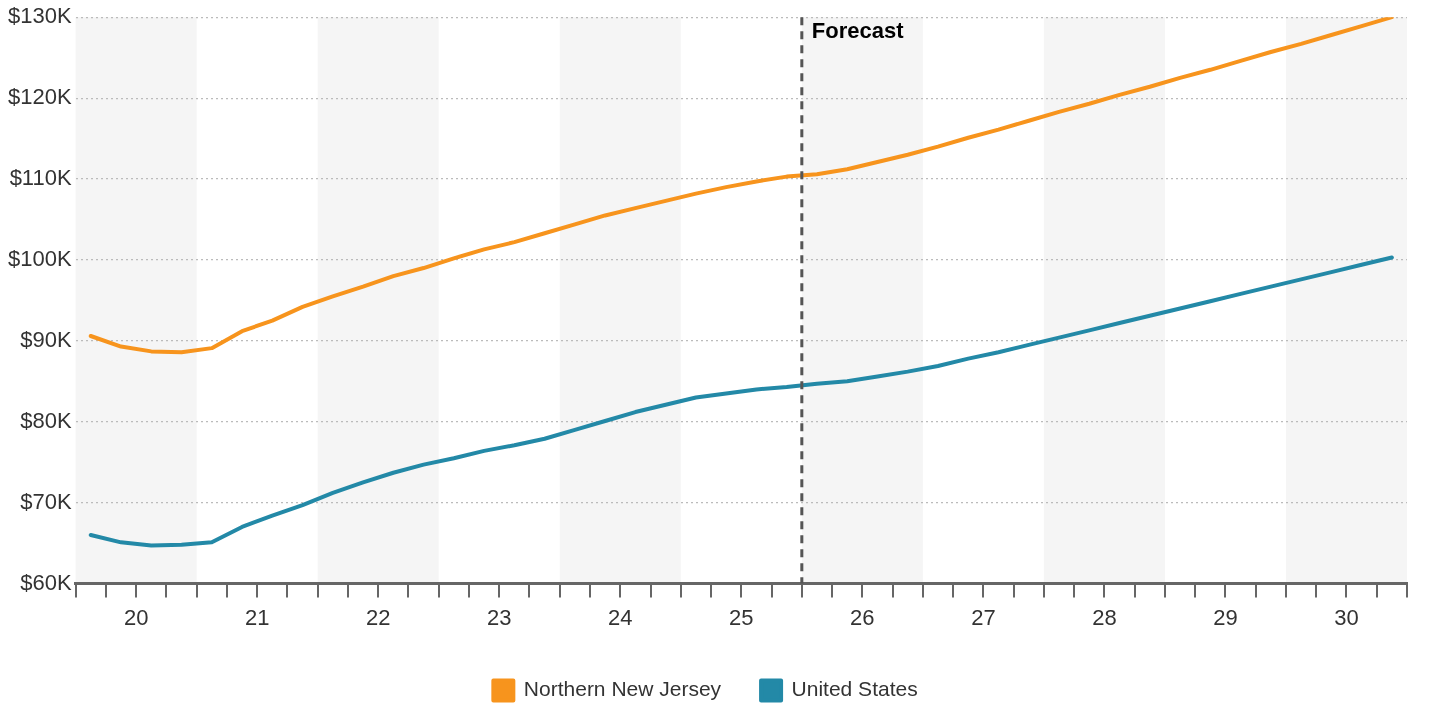  Describe the element at coordinates (257, 617) in the screenshot. I see `x-tick-label: 21` at that location.